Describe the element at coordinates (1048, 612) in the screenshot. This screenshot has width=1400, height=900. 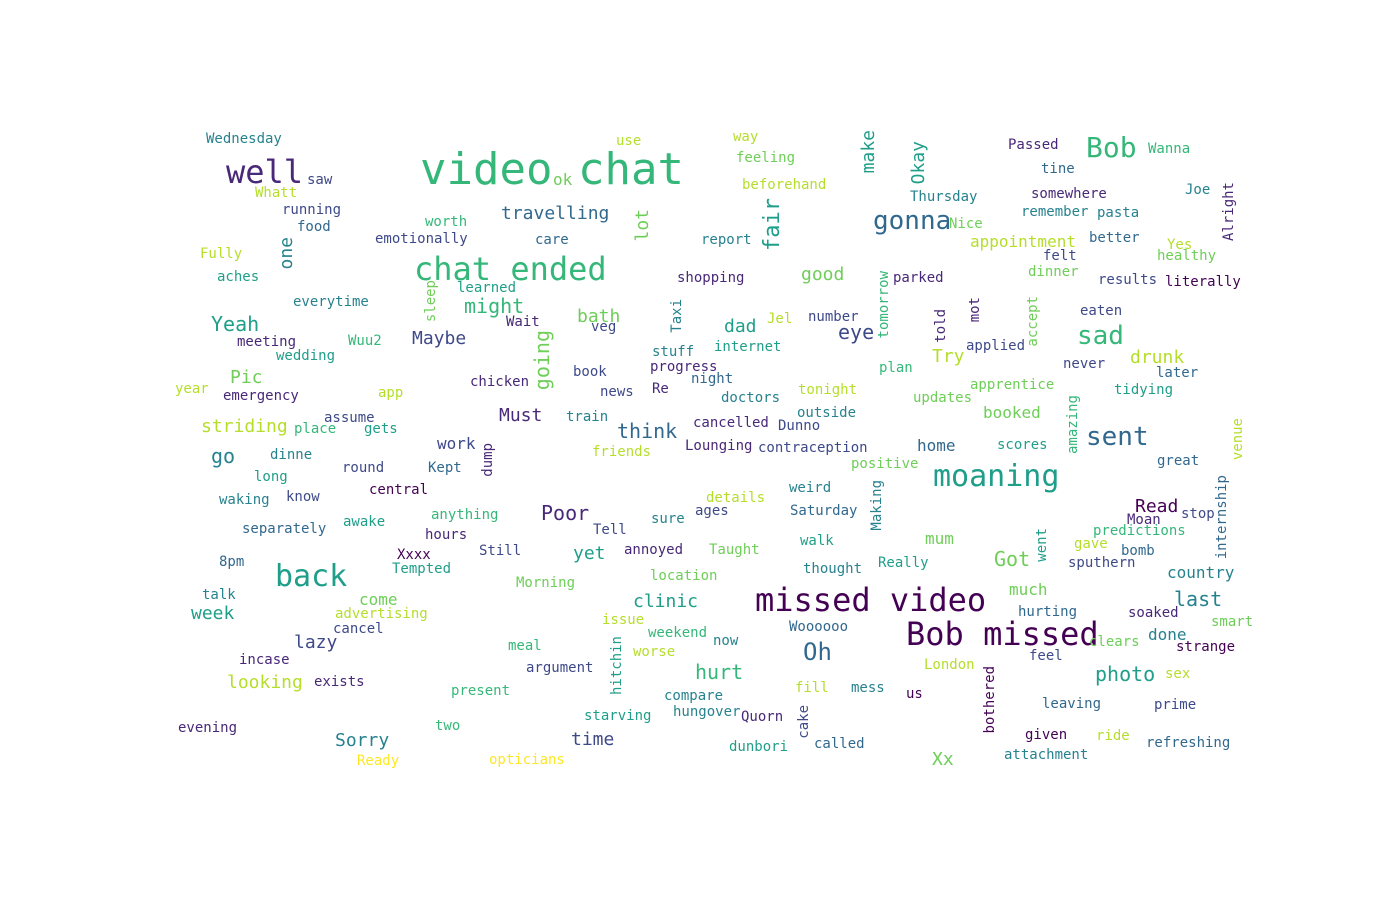
I see `cloud-word: hurting` at that location.